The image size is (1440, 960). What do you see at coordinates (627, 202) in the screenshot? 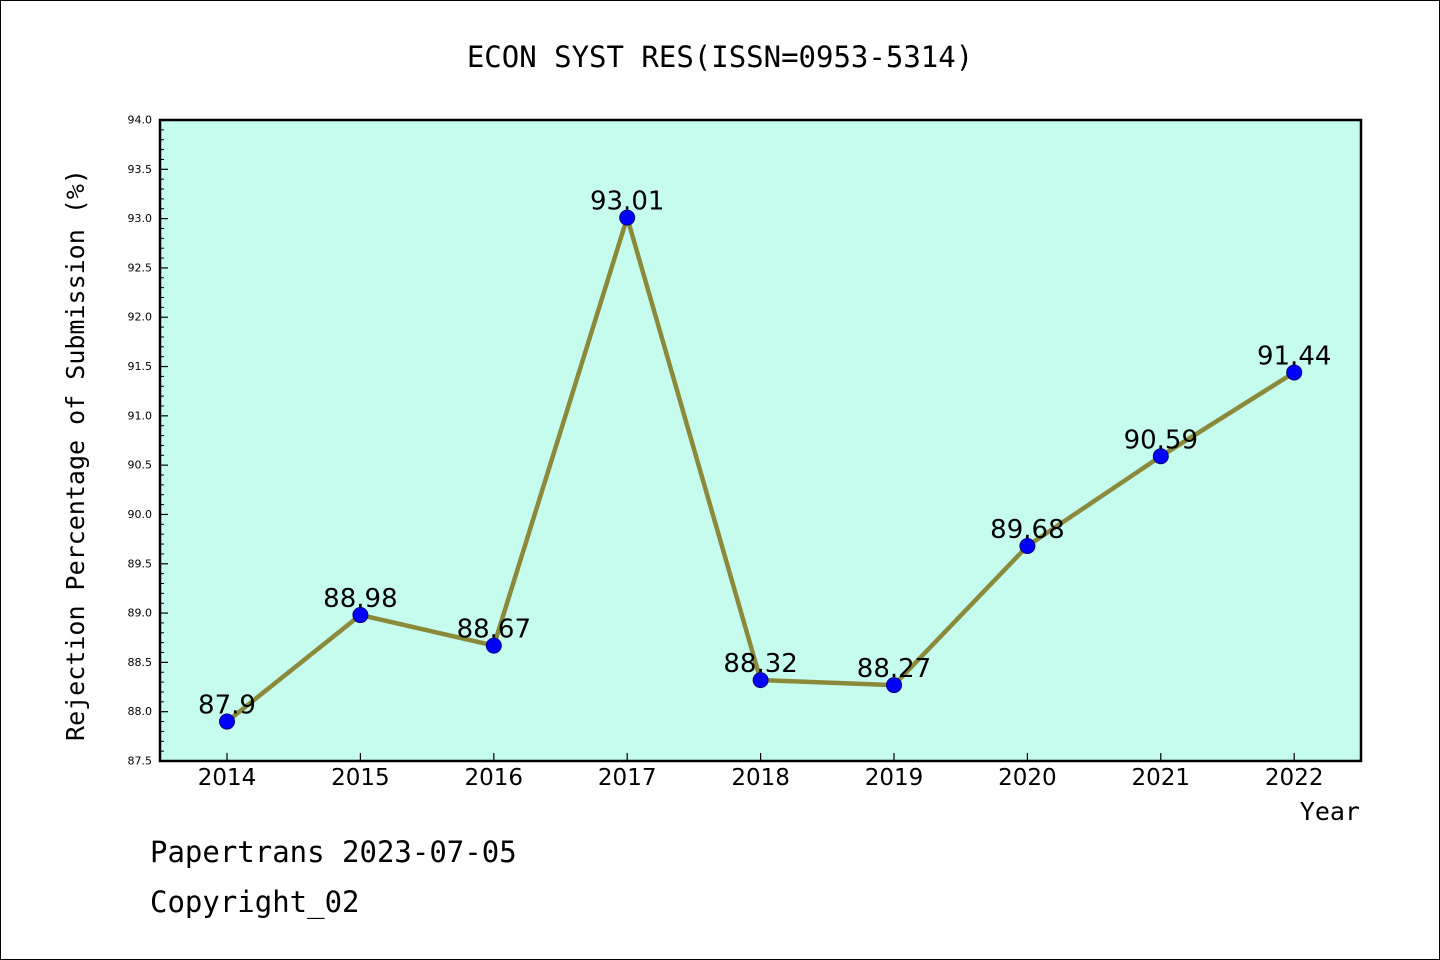
I see `data-label: 93.01` at bounding box center [627, 202].